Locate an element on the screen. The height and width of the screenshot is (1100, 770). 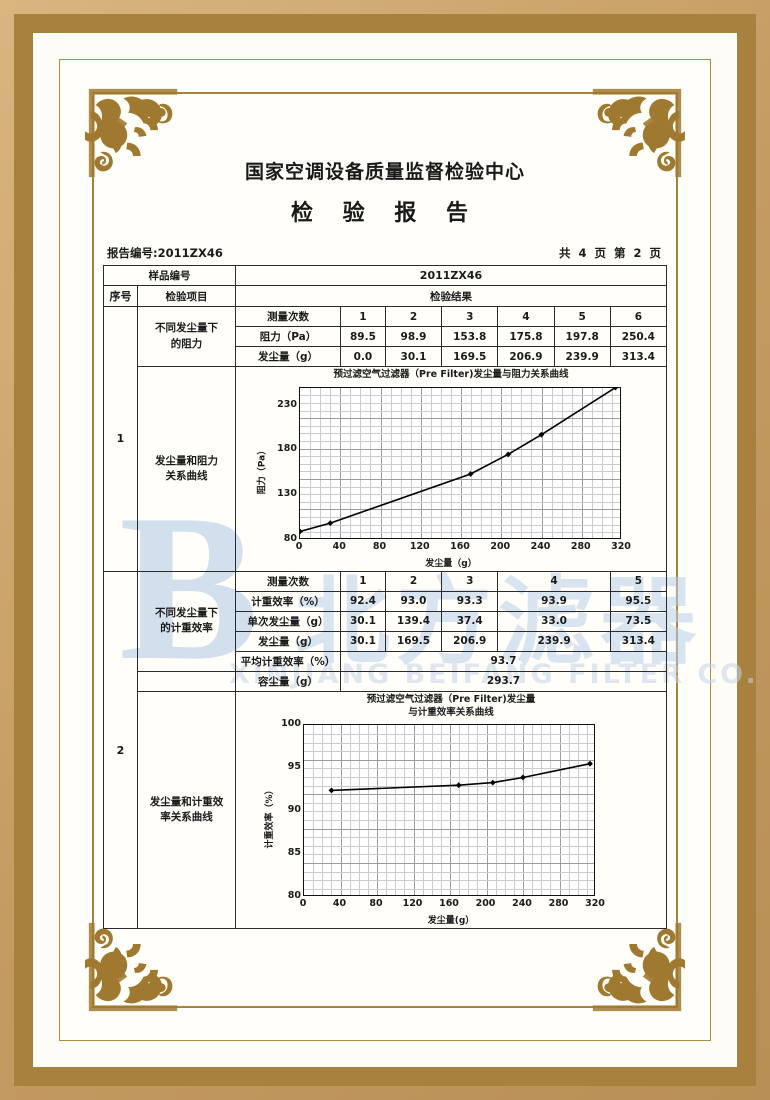
cell-avg-efficiency: 93.7 is located at coordinates (503, 661).